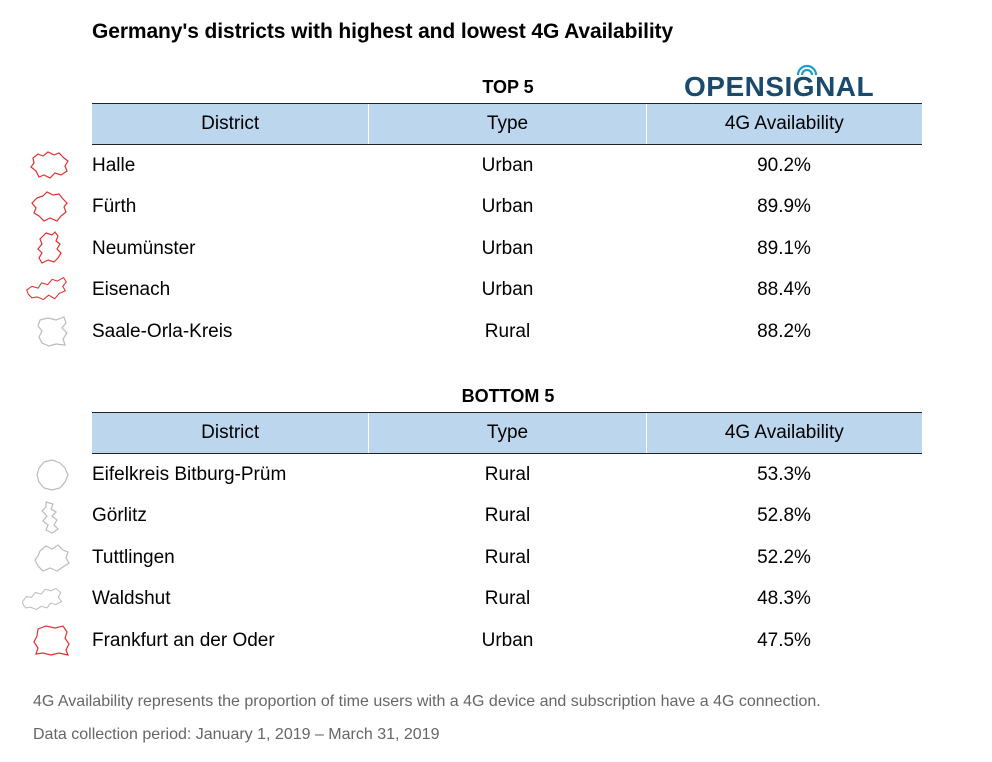 Image resolution: width=992 pixels, height=762 pixels. What do you see at coordinates (784, 248) in the screenshot?
I see `availability-value: 89.1%` at bounding box center [784, 248].